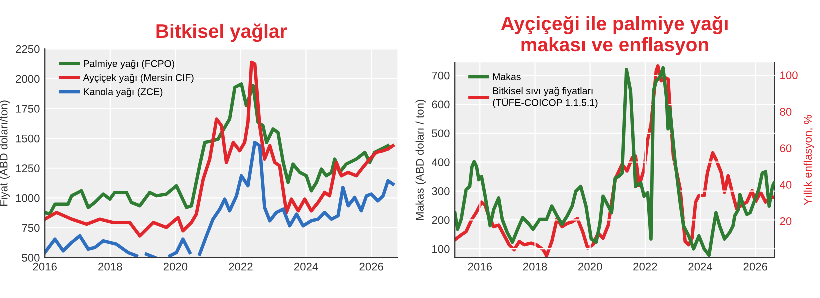 The height and width of the screenshot is (298, 820). Describe the element at coordinates (123, 93) in the screenshot. I see `legend-label: Kanola yağı (ZCE)` at that location.